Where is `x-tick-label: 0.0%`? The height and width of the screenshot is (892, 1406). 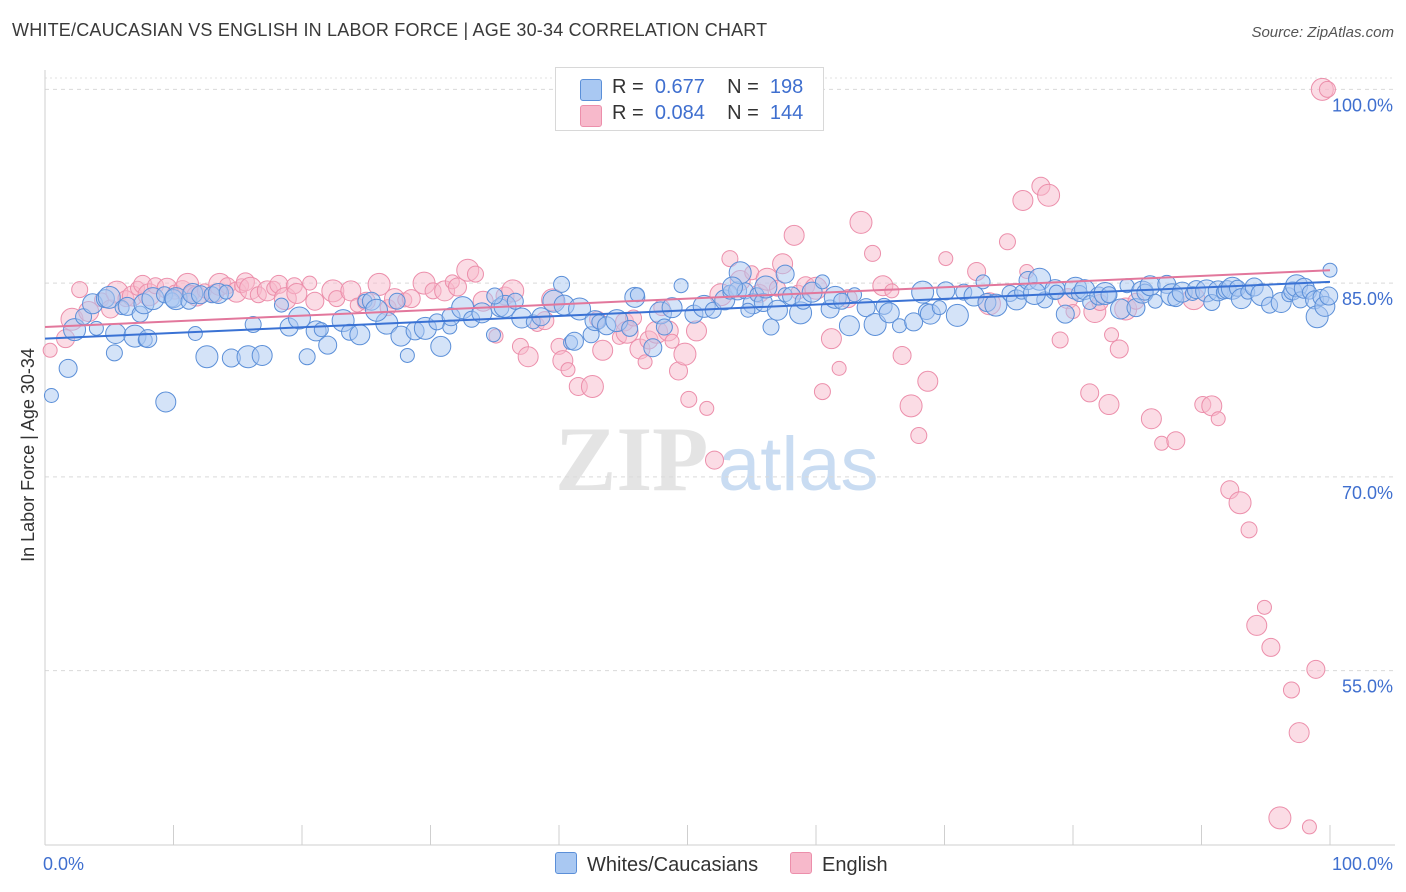
x-tick-label: 0.0% is located at coordinates (63, 864).